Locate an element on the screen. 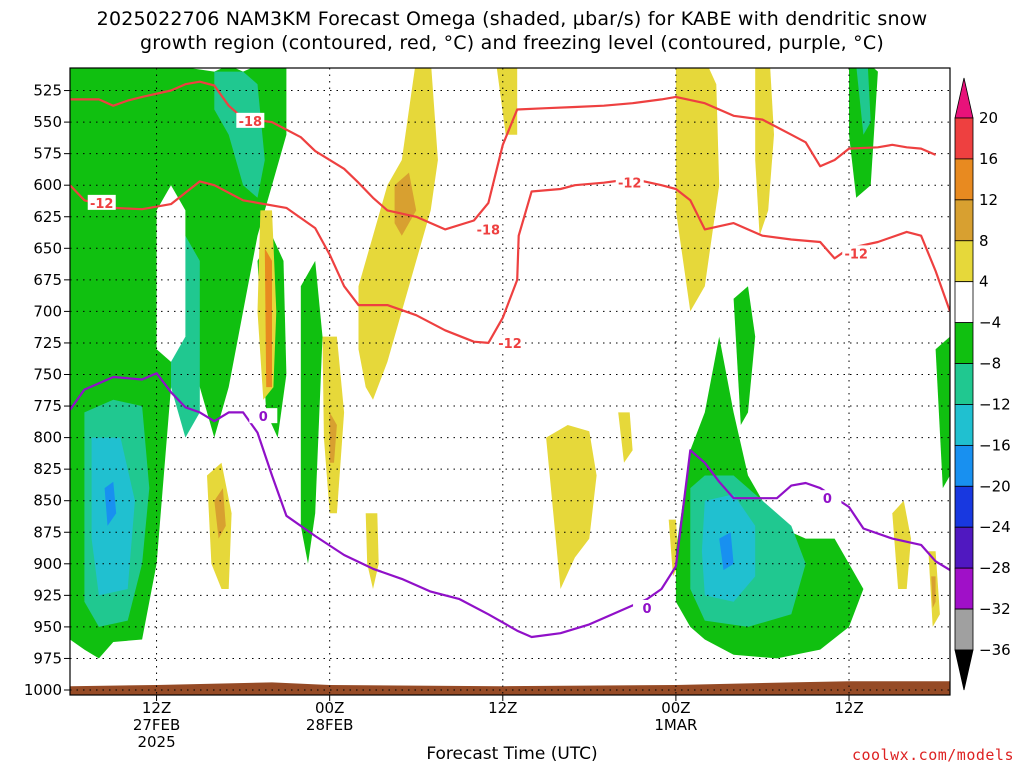 The width and height of the screenshot is (1024, 768). colorbar-label-7: −12 is located at coordinates (995, 404).